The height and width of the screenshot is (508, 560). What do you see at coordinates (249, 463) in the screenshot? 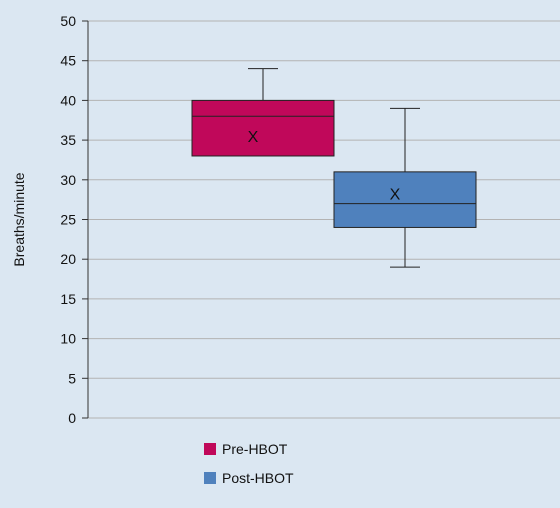
I see `legend: Pre-HBOT Post-HBOT` at bounding box center [249, 463].